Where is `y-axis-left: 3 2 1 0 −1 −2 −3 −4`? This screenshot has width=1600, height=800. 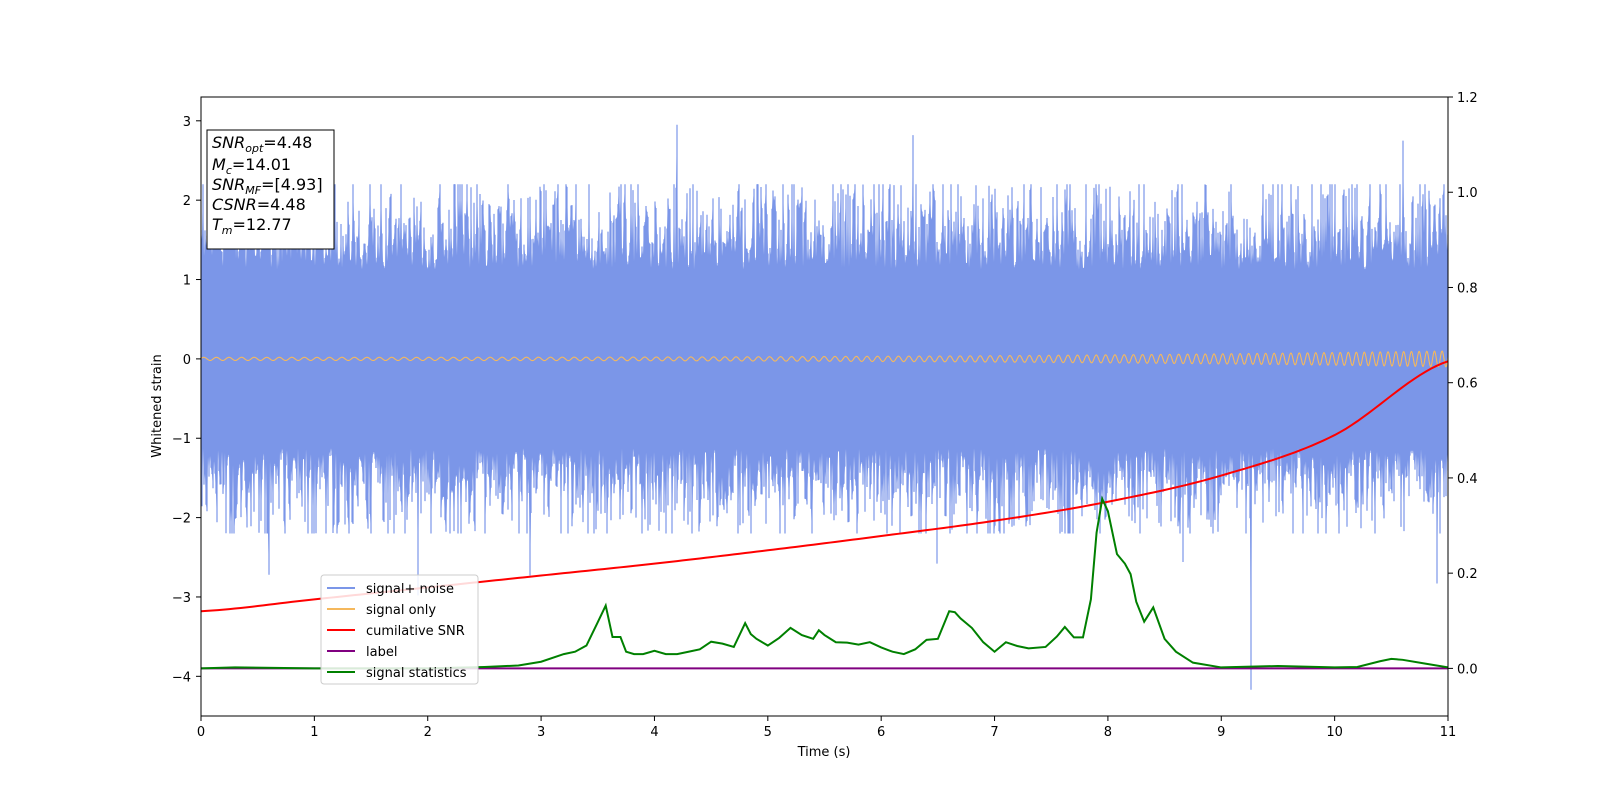
y-axis-left: 3 2 1 0 −1 −2 −3 −4 is located at coordinates (186, 400).